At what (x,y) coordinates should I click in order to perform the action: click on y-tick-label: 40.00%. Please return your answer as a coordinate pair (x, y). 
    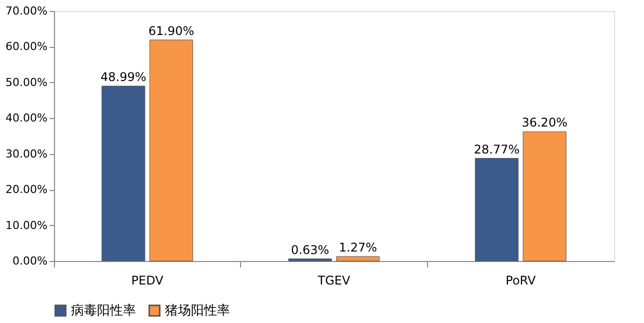
    Looking at the image, I should click on (27, 118).